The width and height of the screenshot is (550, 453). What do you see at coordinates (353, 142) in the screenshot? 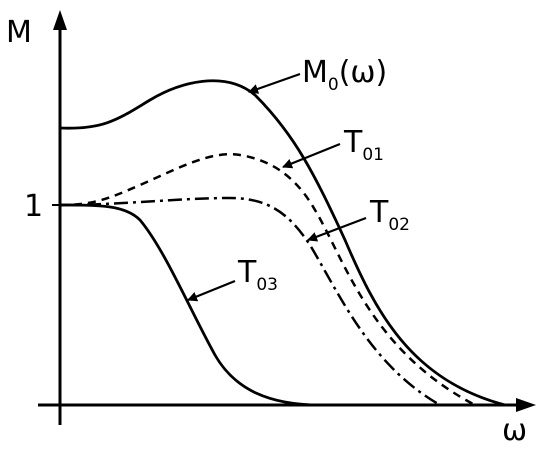
I see `t01-label-main: T` at bounding box center [353, 142].